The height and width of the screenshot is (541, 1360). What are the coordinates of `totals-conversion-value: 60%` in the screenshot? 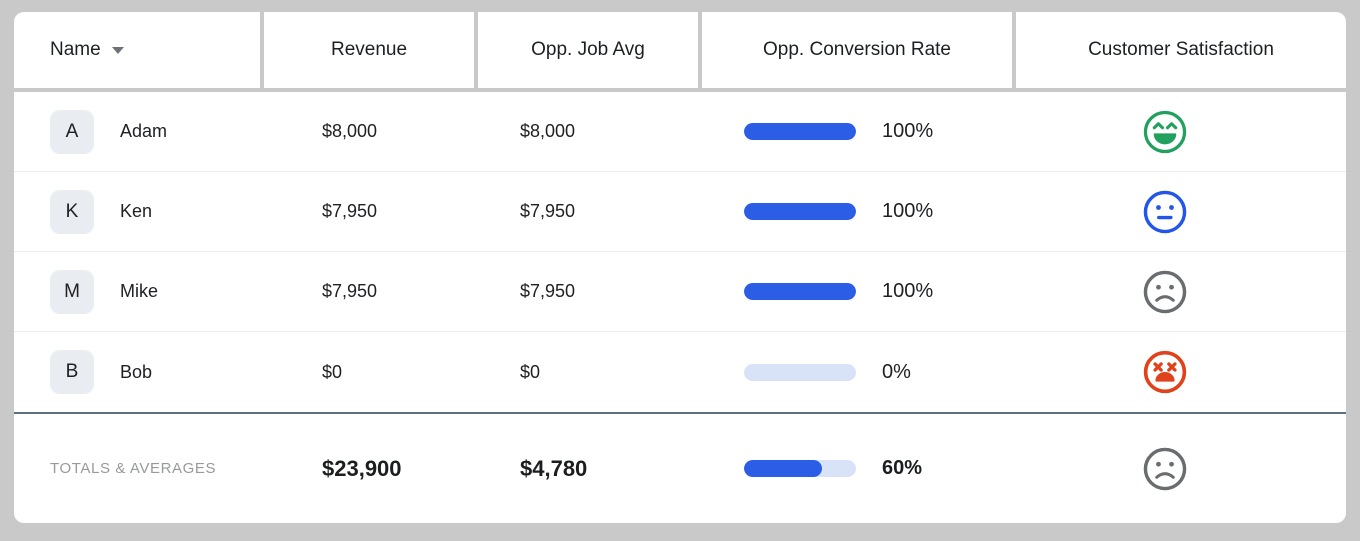 It's located at (902, 468).